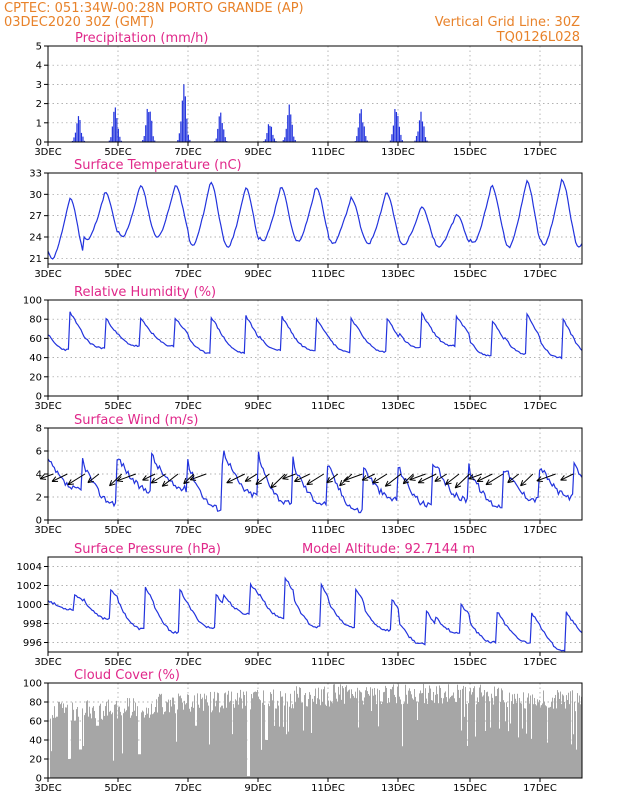 The width and height of the screenshot is (618, 800). I want to click on wind-xtick-label: 7DEC, so click(187, 530).